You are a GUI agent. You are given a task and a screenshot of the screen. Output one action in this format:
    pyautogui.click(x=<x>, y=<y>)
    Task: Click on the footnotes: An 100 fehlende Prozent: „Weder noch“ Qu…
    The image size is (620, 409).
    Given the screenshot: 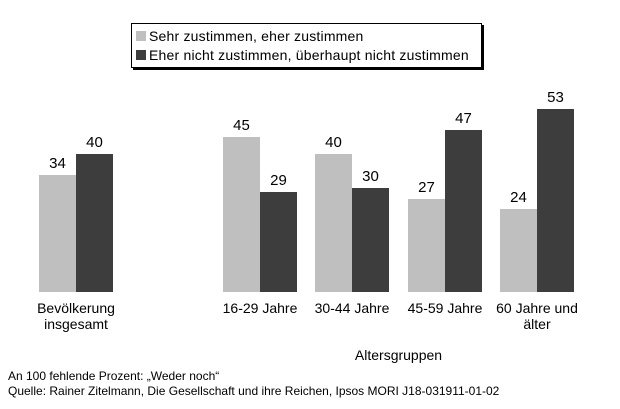 What is the action you would take?
    pyautogui.click(x=253, y=384)
    